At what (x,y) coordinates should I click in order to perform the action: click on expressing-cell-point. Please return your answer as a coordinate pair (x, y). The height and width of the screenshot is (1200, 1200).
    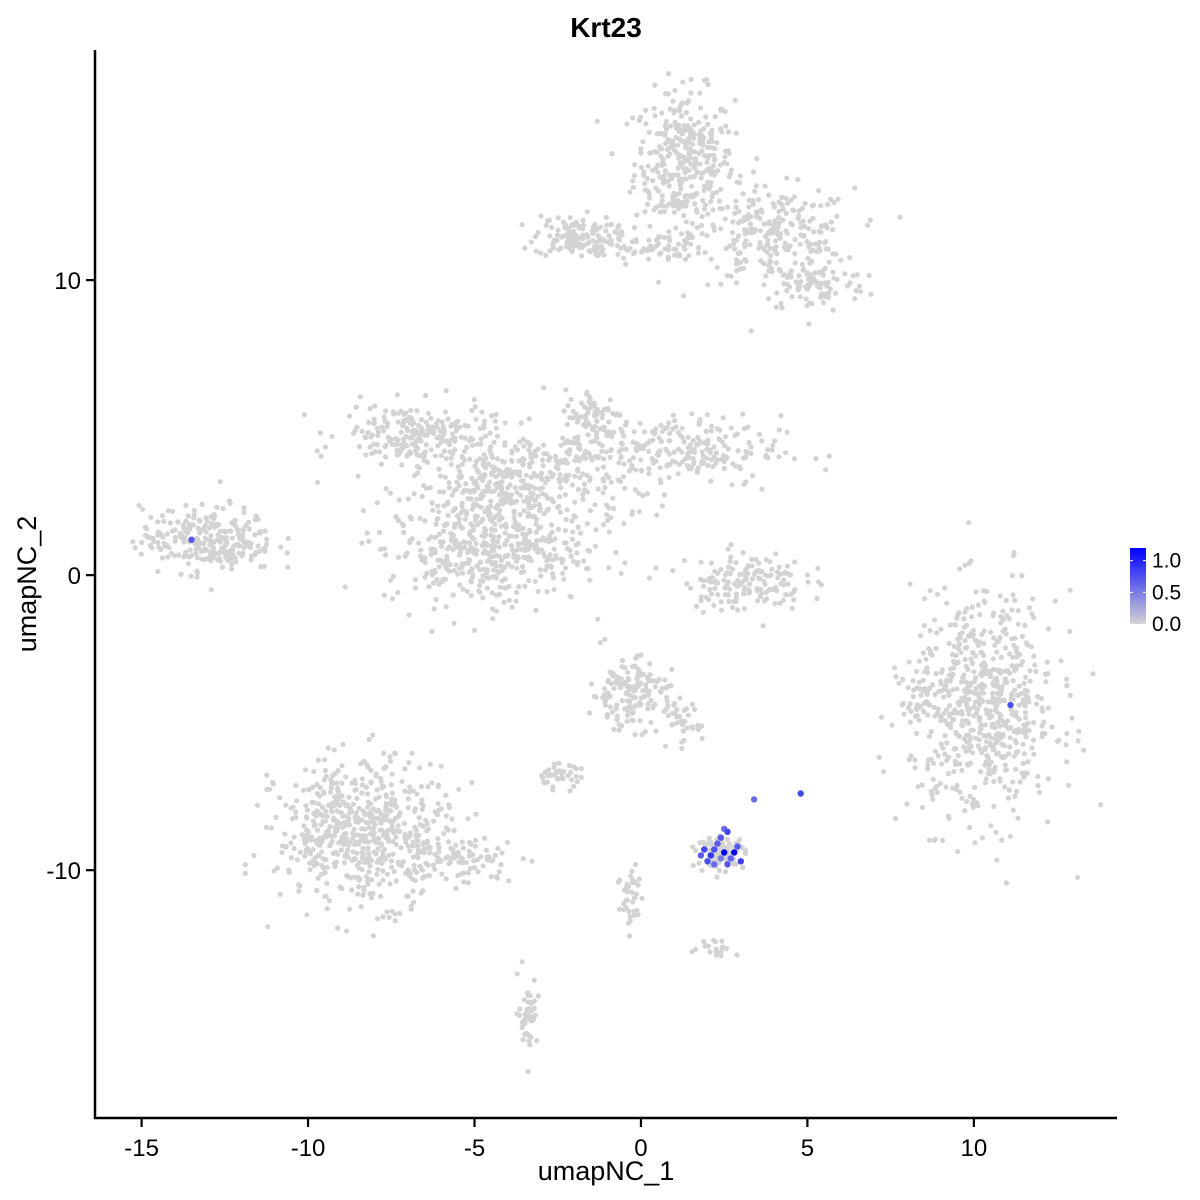
    Looking at the image, I should click on (800, 793).